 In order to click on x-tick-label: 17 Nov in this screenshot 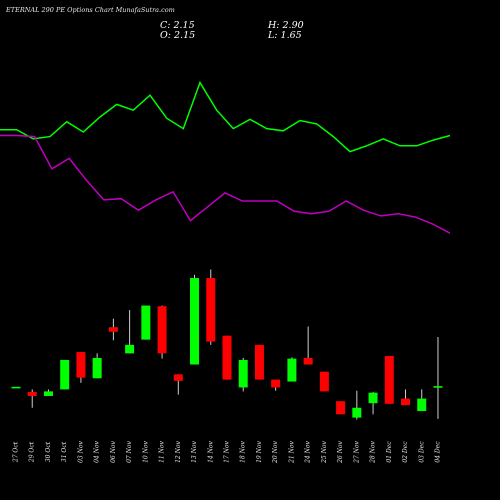, I will do `click(226, 451)`.